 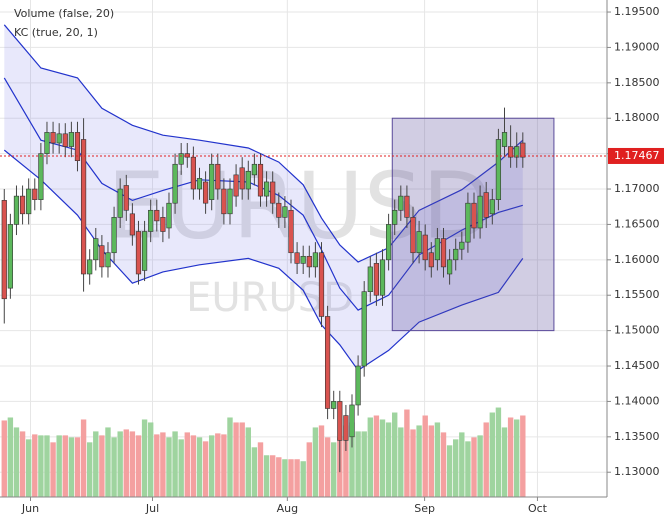 I want to click on x-tick-label: Oct, so click(x=538, y=508).